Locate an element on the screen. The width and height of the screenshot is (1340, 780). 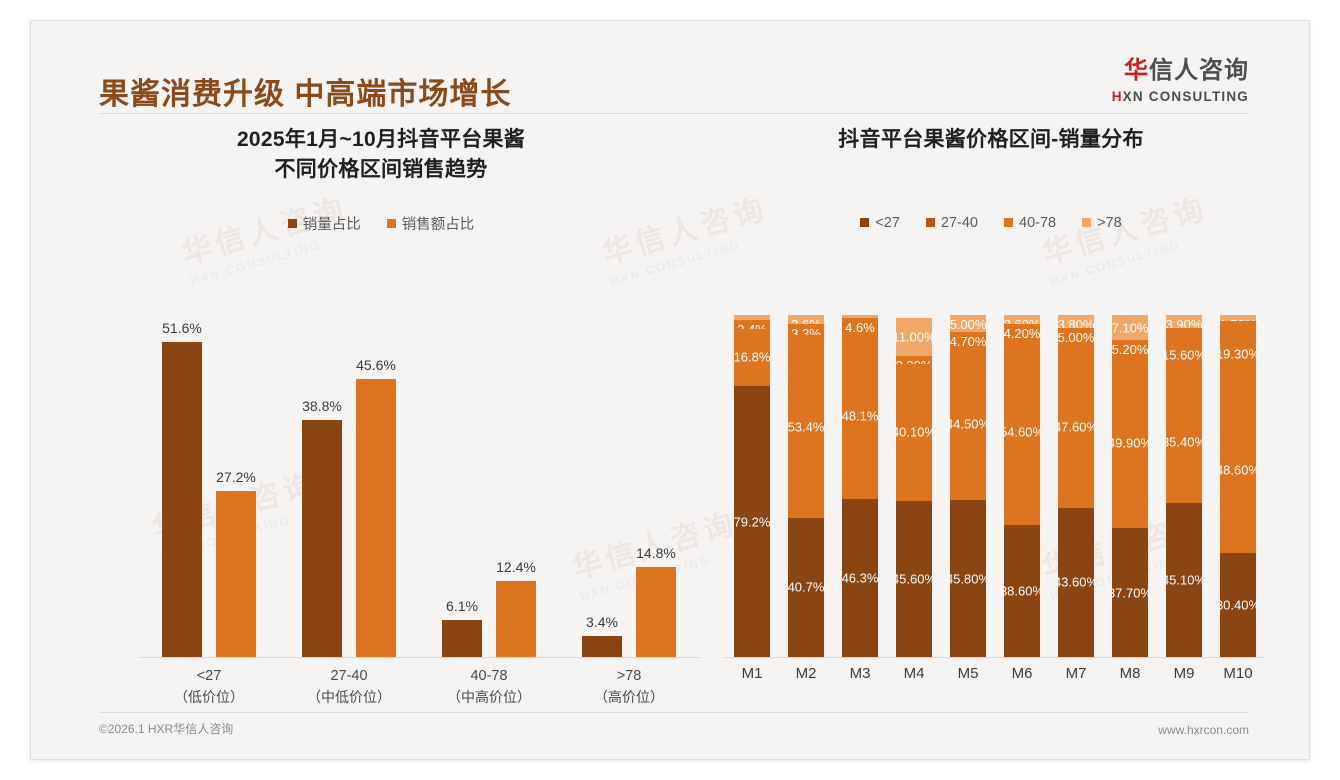
bar-40-78-销售额占比: 12.4% is located at coordinates (516, 486).